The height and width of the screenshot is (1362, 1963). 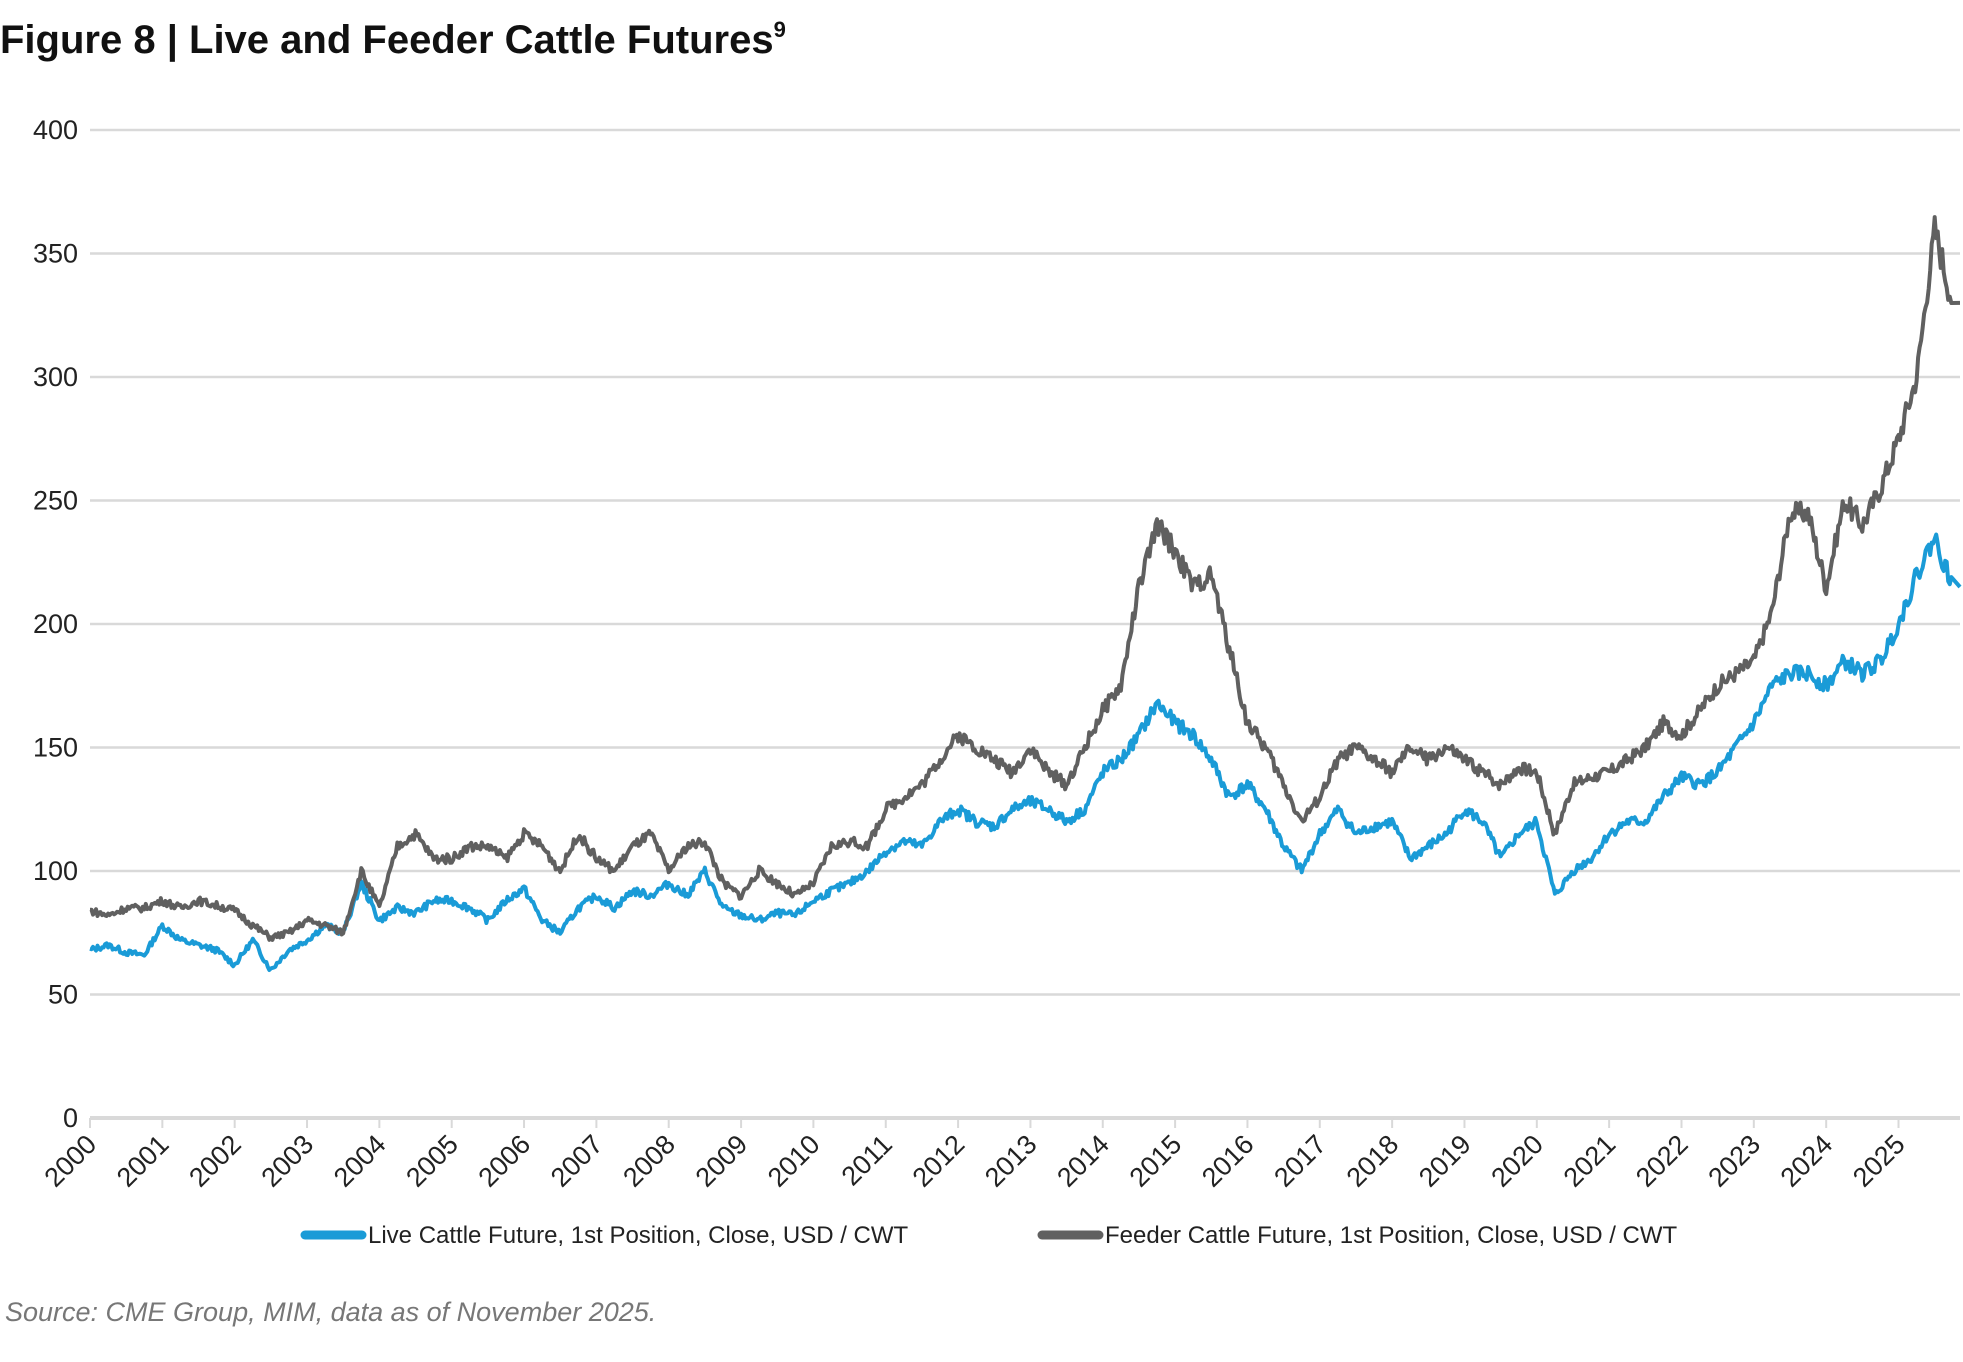 I want to click on y-tick-label: 400, so click(x=55, y=130).